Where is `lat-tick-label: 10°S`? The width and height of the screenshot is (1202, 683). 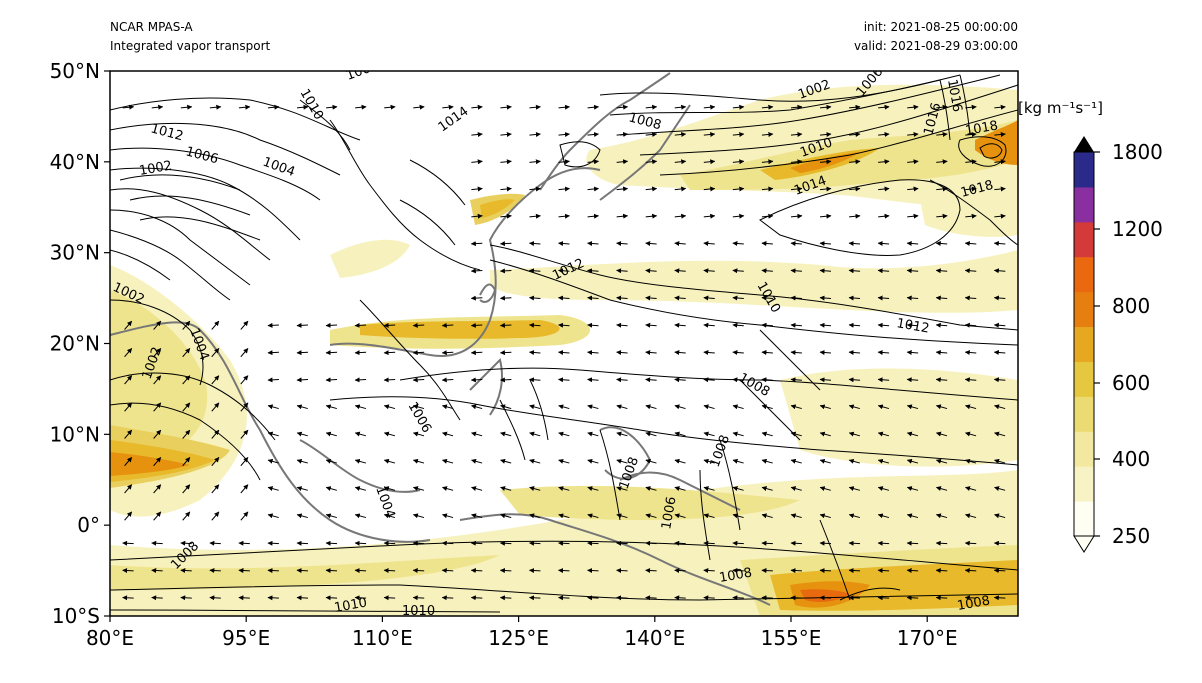
lat-tick-label: 10°S is located at coordinates (76, 616).